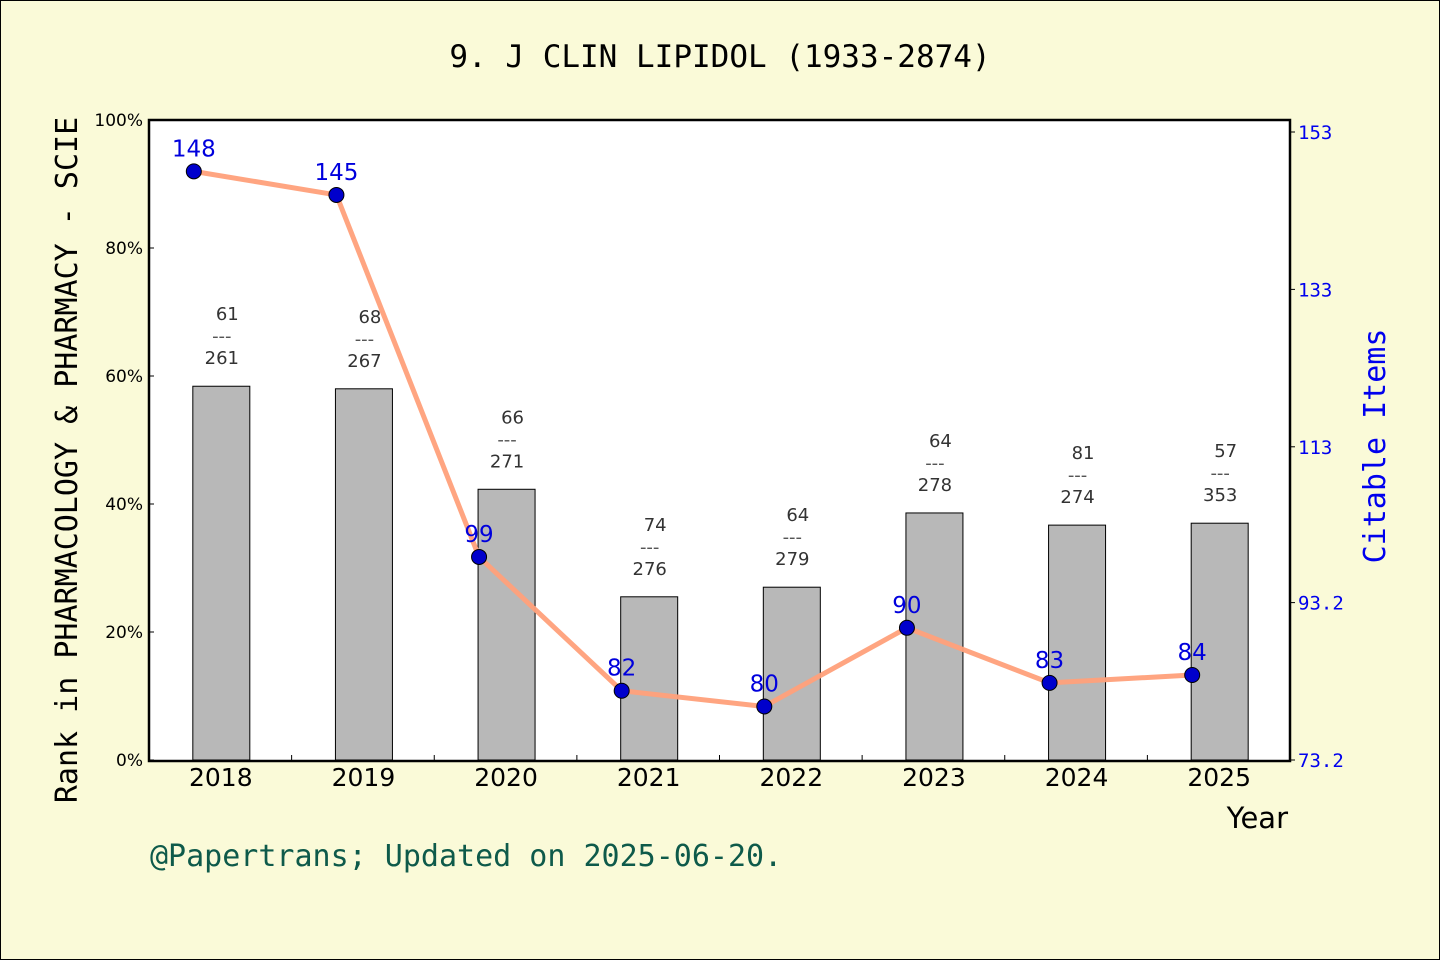 Image resolution: width=1440 pixels, height=960 pixels. I want to click on right-tick-label: 133, so click(1315, 290).